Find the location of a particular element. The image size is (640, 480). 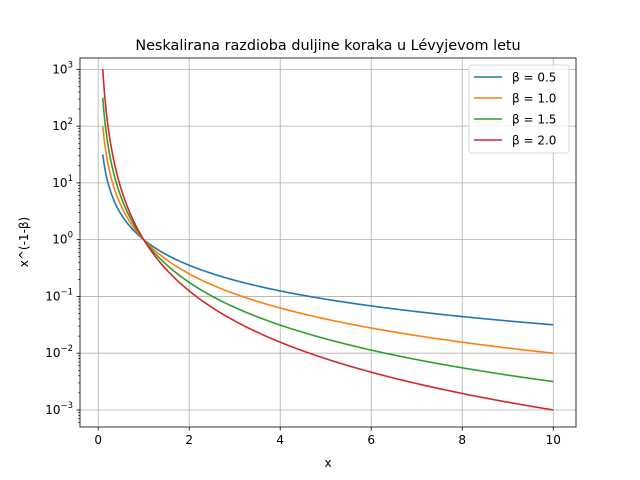

legend-label: β = 1.0 is located at coordinates (534, 99).